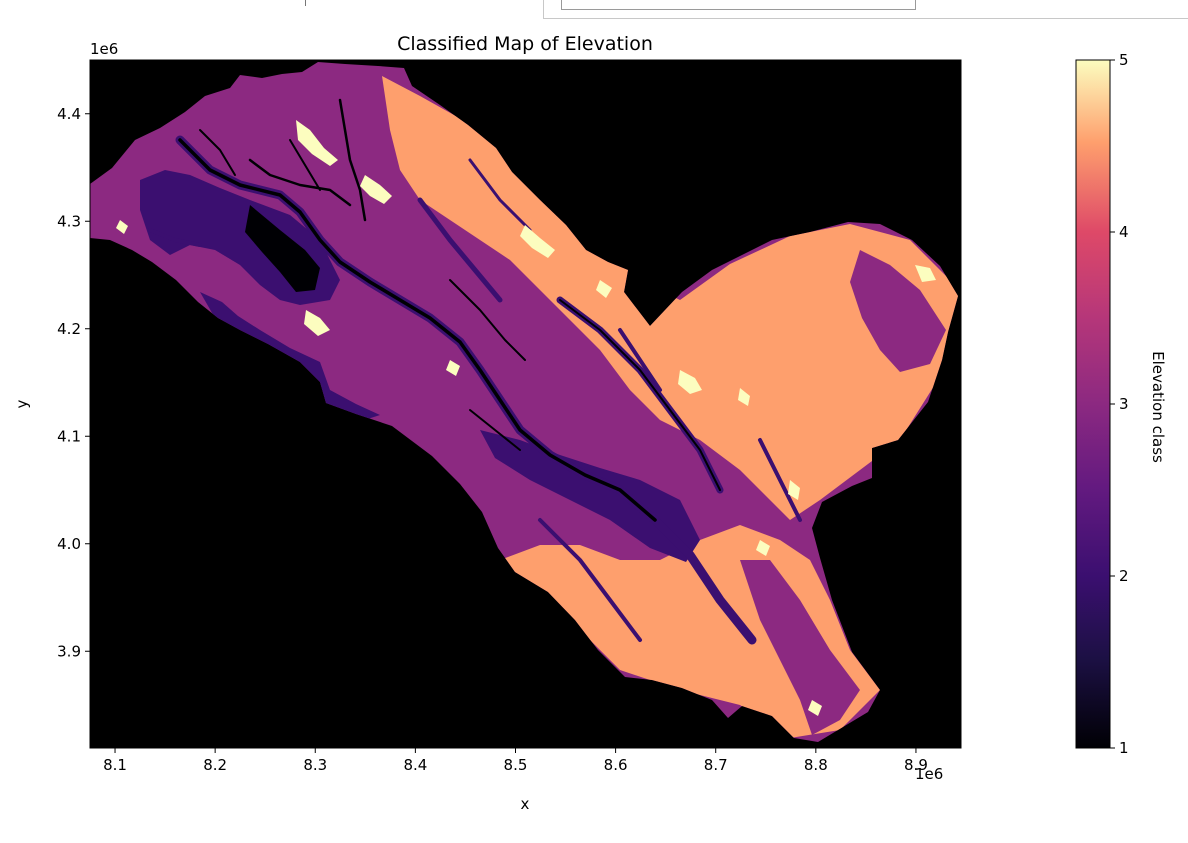 The width and height of the screenshot is (1188, 843). I want to click on cell-frame, so click(865, 9).